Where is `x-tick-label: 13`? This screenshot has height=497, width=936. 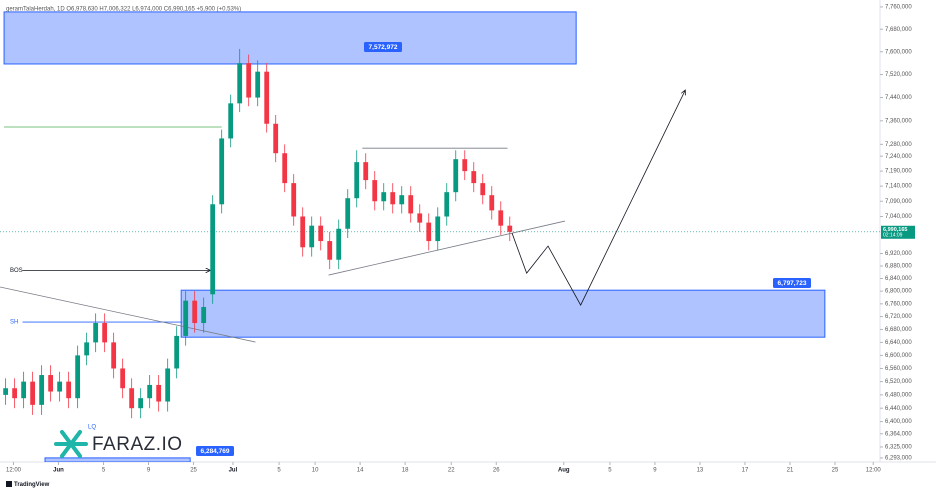 x-tick-label: 13 is located at coordinates (700, 471).